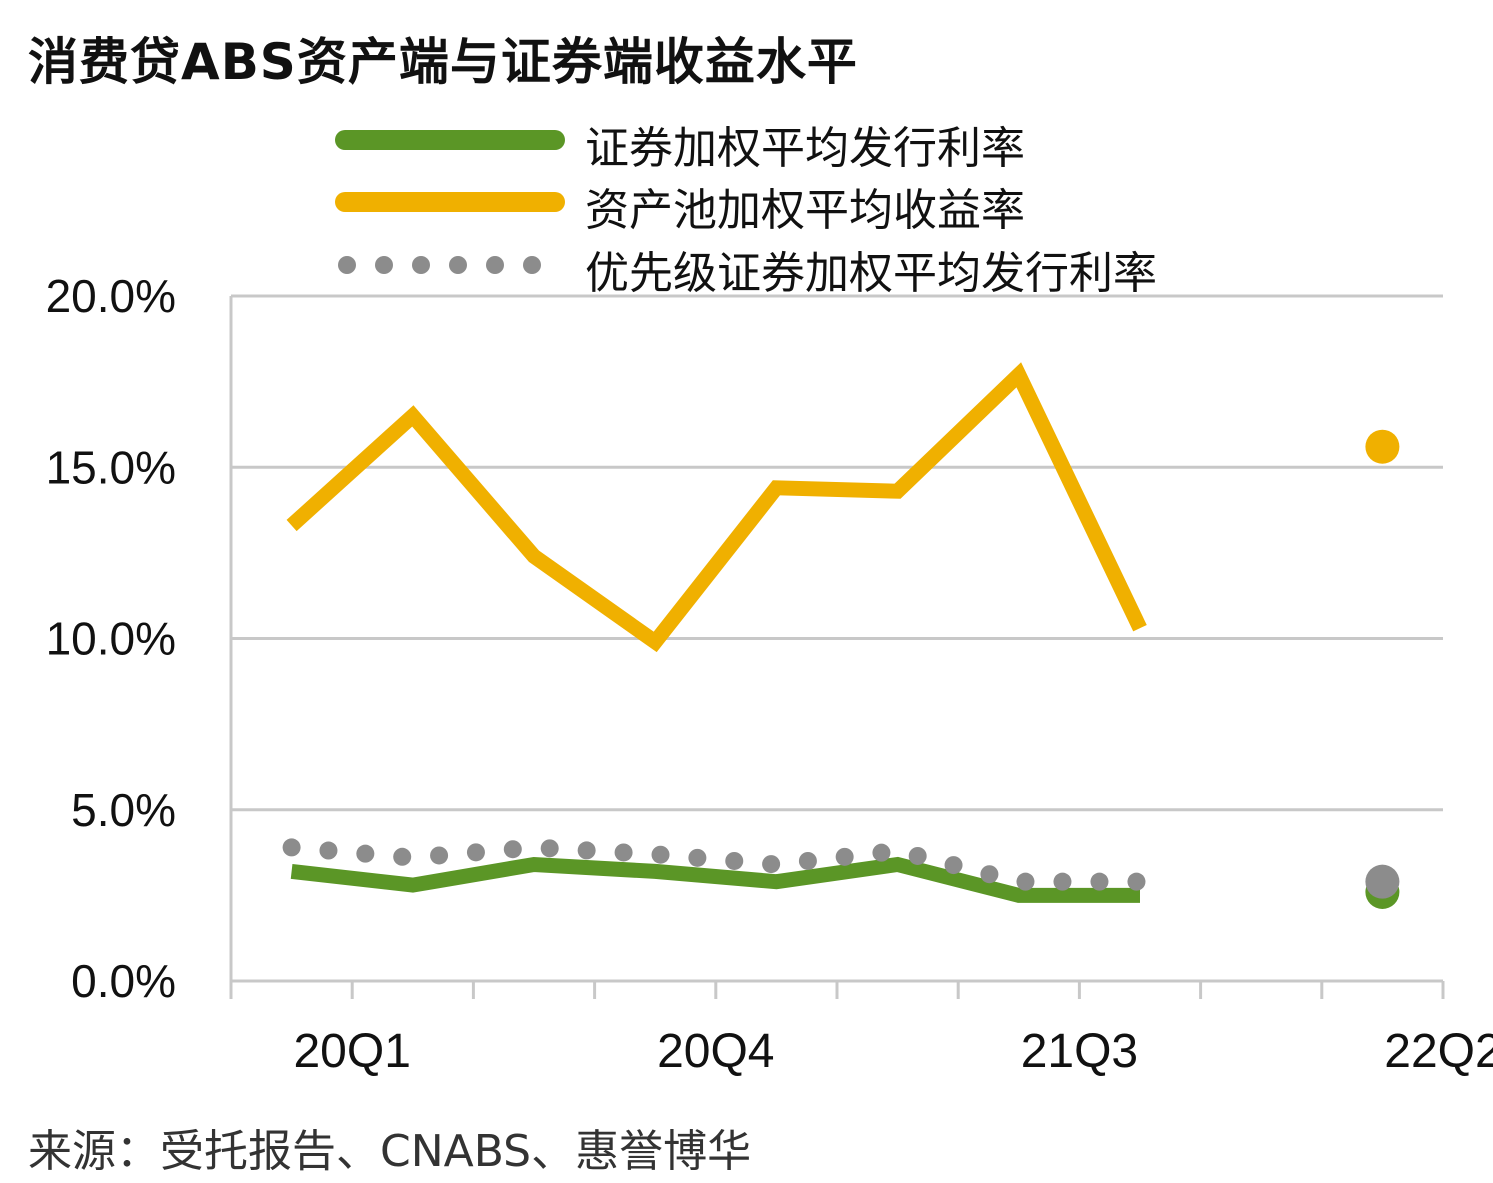 This screenshot has height=1183, width=1493. Describe the element at coordinates (123, 981) in the screenshot. I see `y-tick-label: 0.0%` at that location.